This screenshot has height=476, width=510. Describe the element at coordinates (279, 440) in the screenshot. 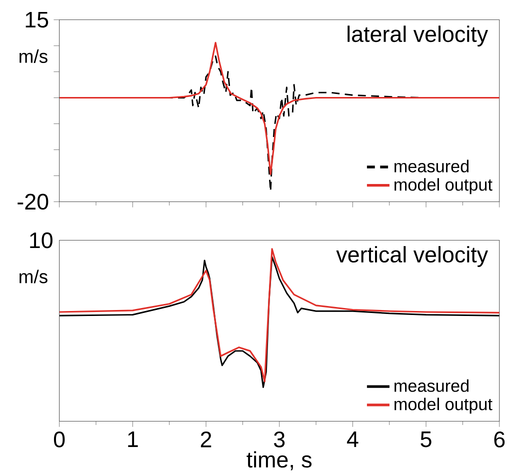

I see `x-tick-label: 3` at that location.